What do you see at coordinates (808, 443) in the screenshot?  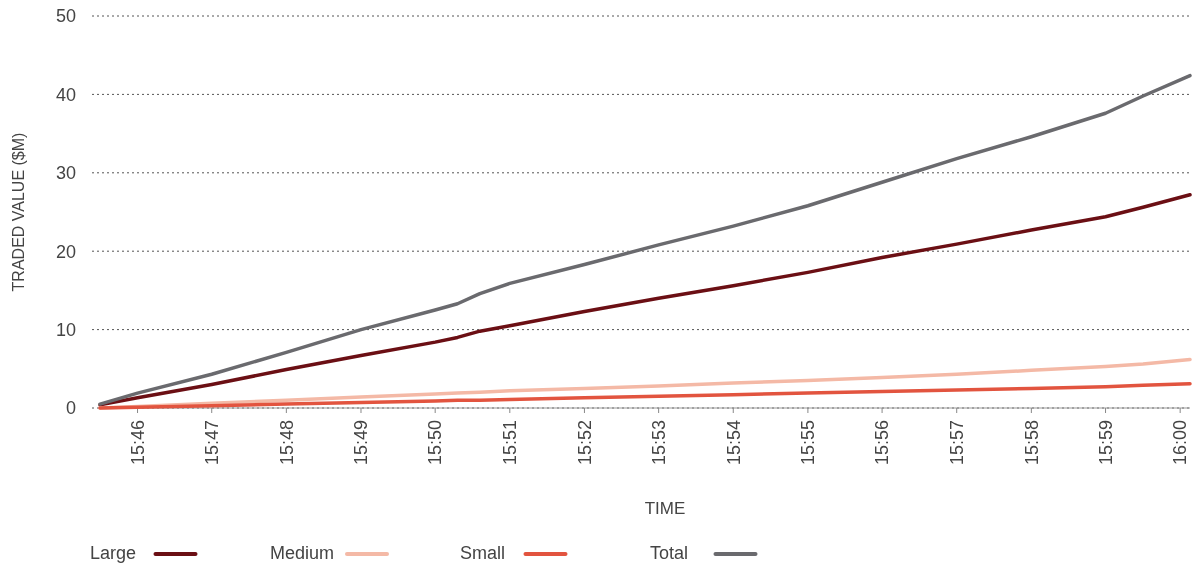 I see `x-tick-label: 15:55` at bounding box center [808, 443].